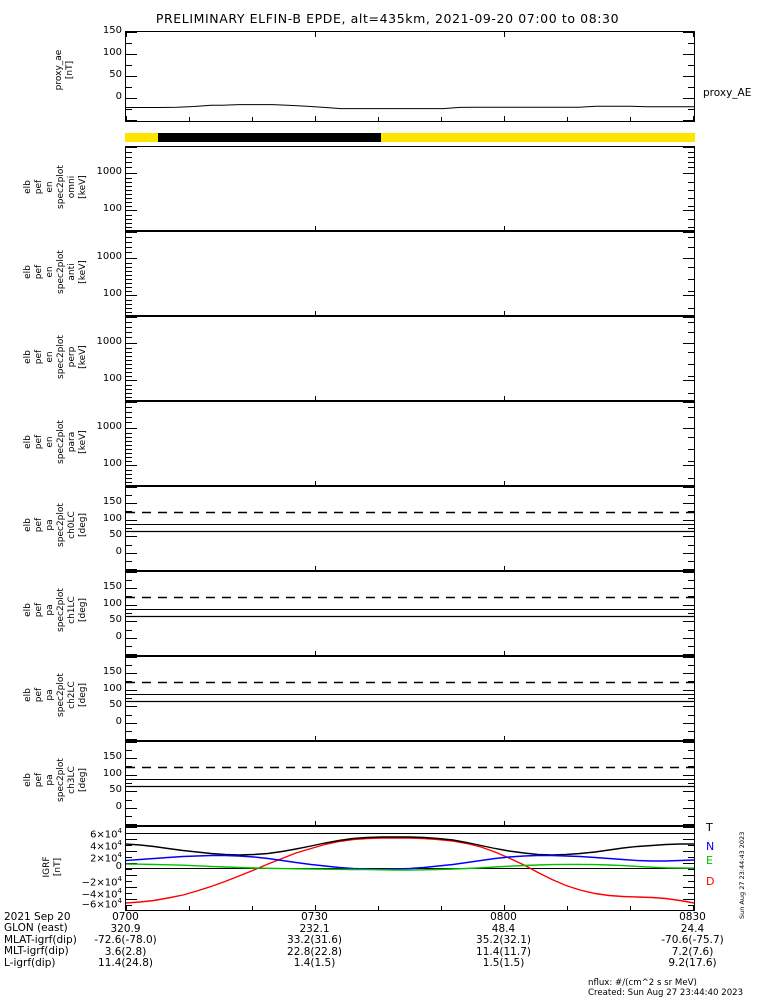 This screenshot has width=775, height=1000. What do you see at coordinates (118, 636) in the screenshot?
I see `panel-pa-ch1lc-ytick-0: 0` at bounding box center [118, 636].